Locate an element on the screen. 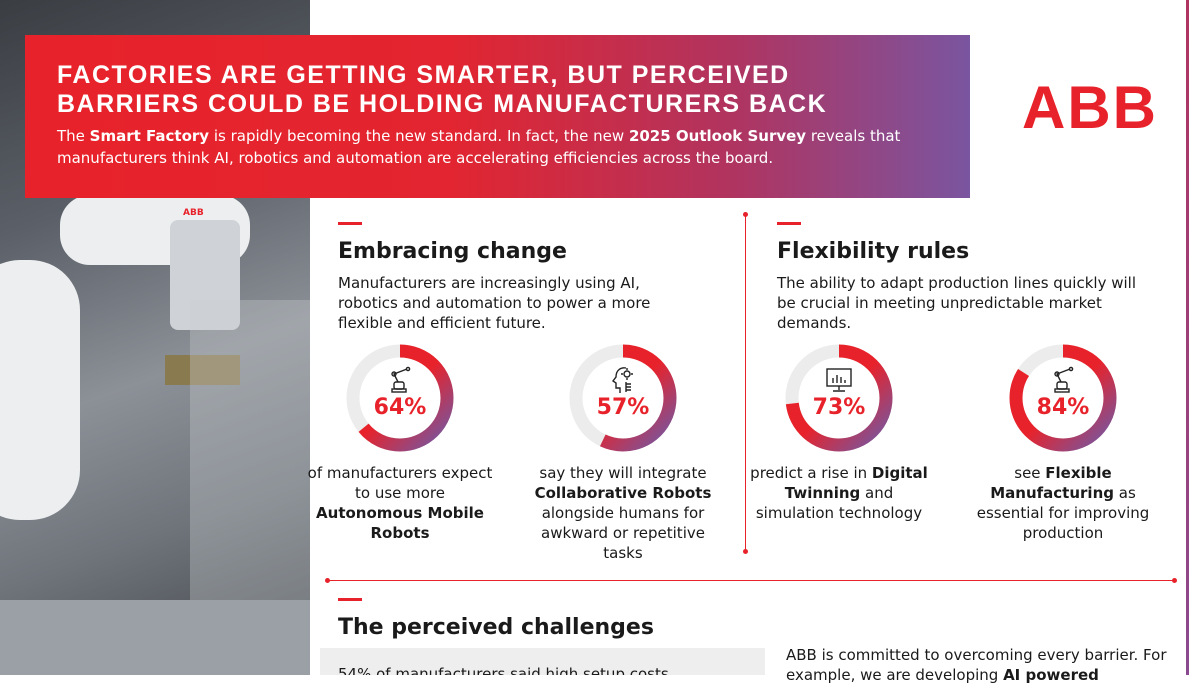 This screenshot has width=1200, height=685. vertical-divider is located at coordinates (745, 383).